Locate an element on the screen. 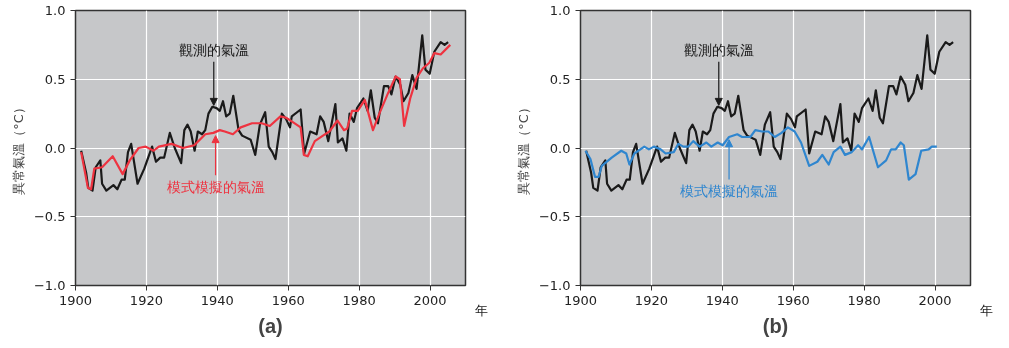 The width and height of the screenshot is (1009, 348). text: (a) is located at coordinates (270, 325).